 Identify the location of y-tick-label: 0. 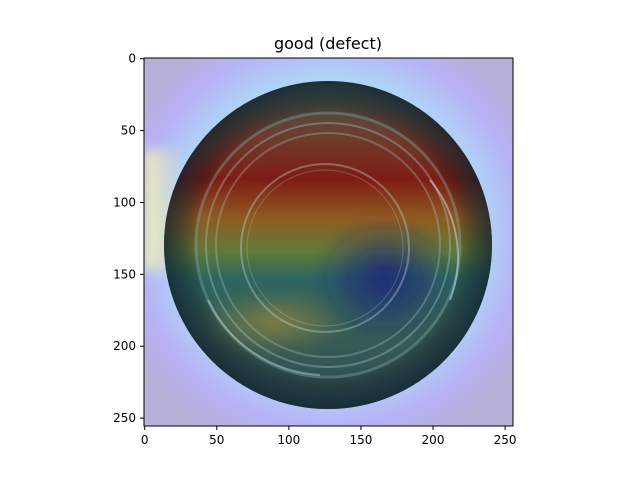
(132, 59).